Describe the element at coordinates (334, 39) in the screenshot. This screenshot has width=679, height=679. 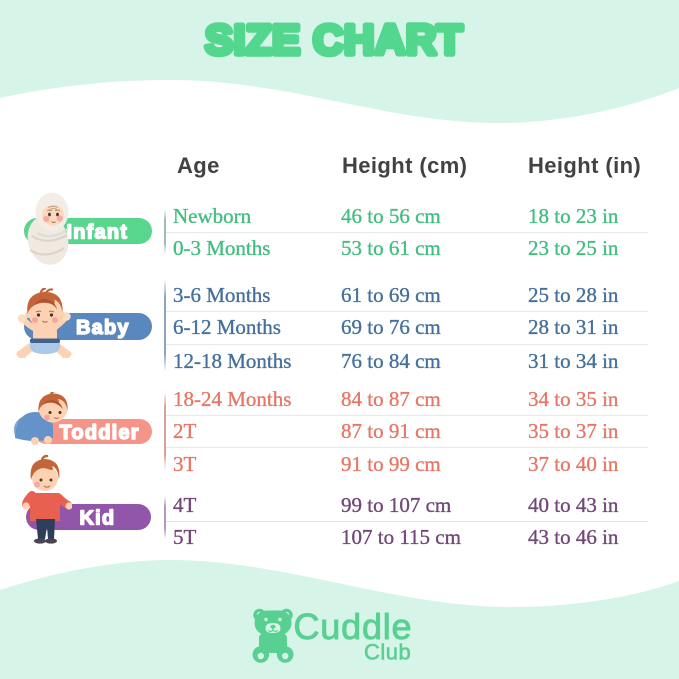
I see `svg-text: SIZE CHART` at that location.